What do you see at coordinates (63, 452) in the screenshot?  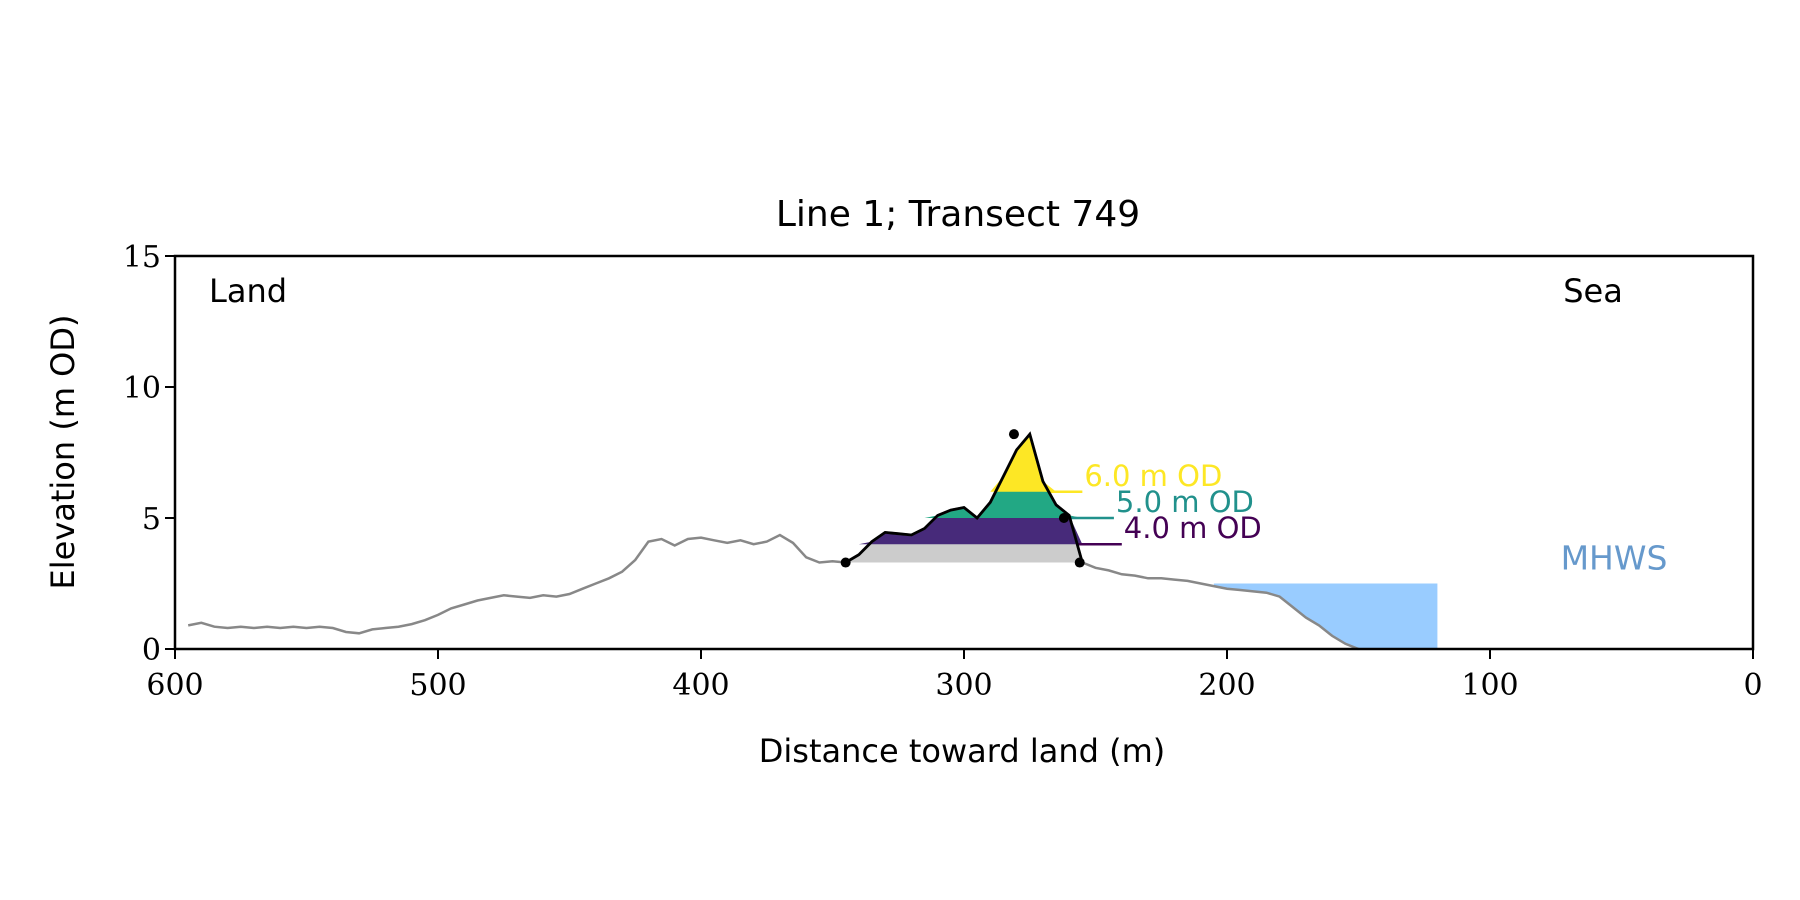 I see `y-axis-label: Elevation (m OD)` at bounding box center [63, 452].